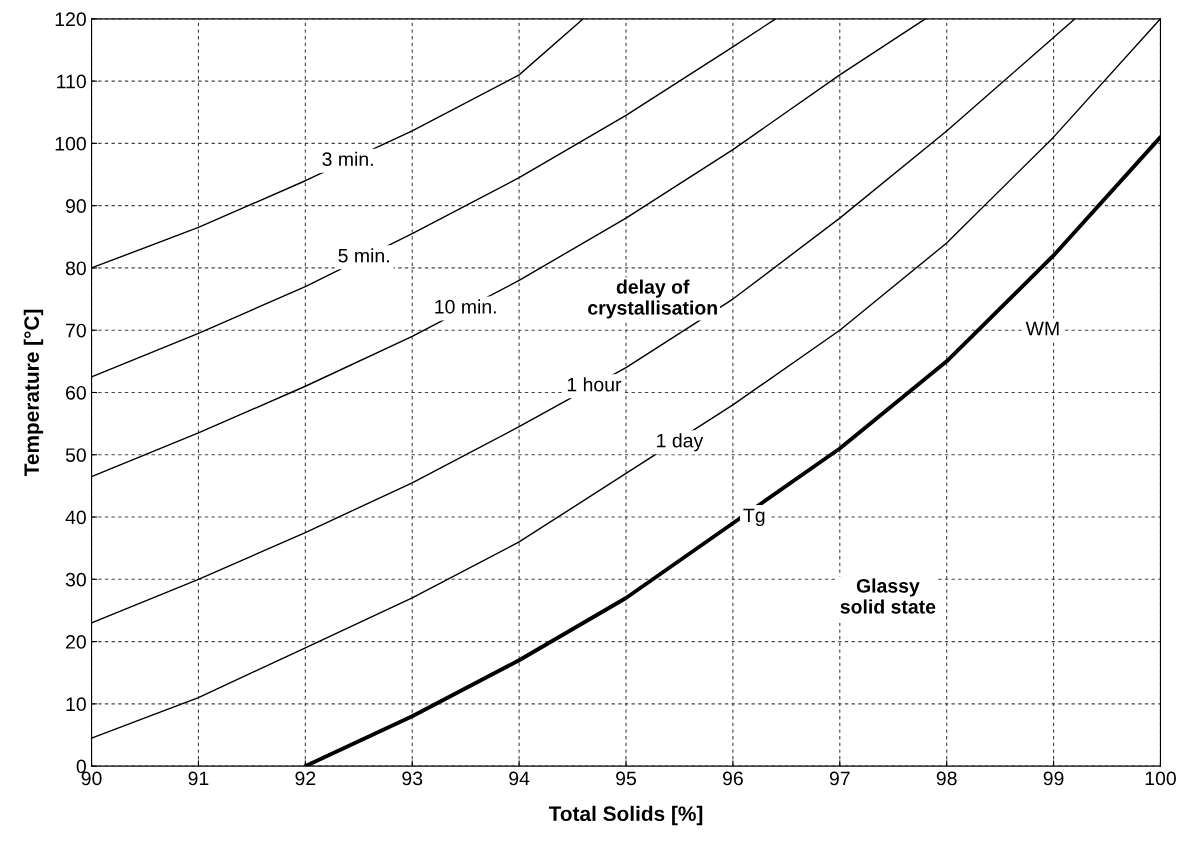  I want to click on x-tick-label: 92, so click(305, 778).